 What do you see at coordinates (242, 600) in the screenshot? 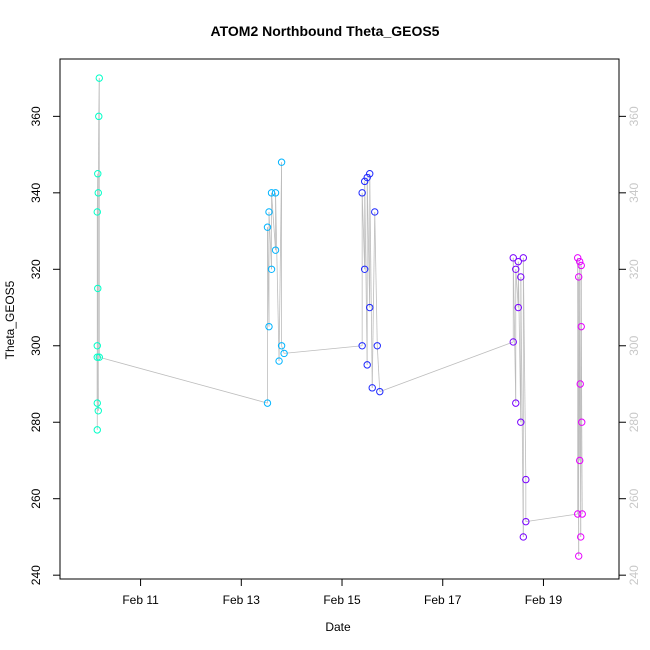
I see `x-tick-label: Feb 13` at bounding box center [242, 600].